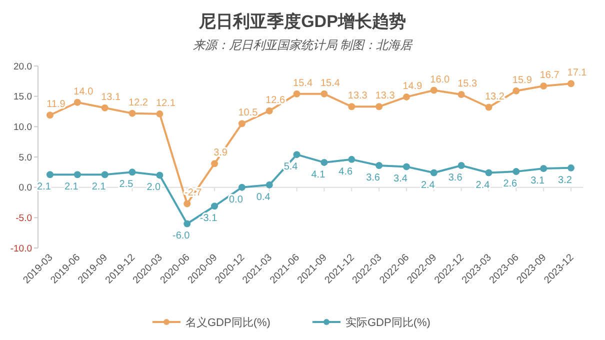 This screenshot has height=340, width=605. I want to click on data-label: 4.1, so click(318, 174).